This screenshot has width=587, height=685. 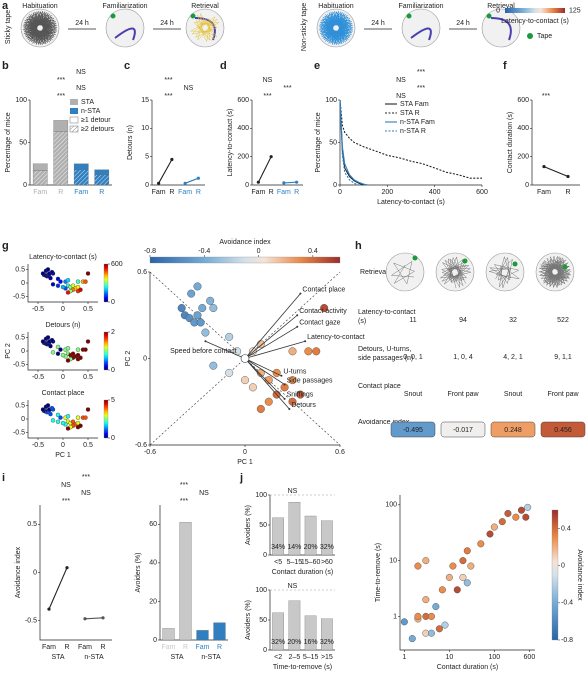 What do you see at coordinates (563, 430) in the screenshot?
I see `table-cell: 0.456` at bounding box center [563, 430].